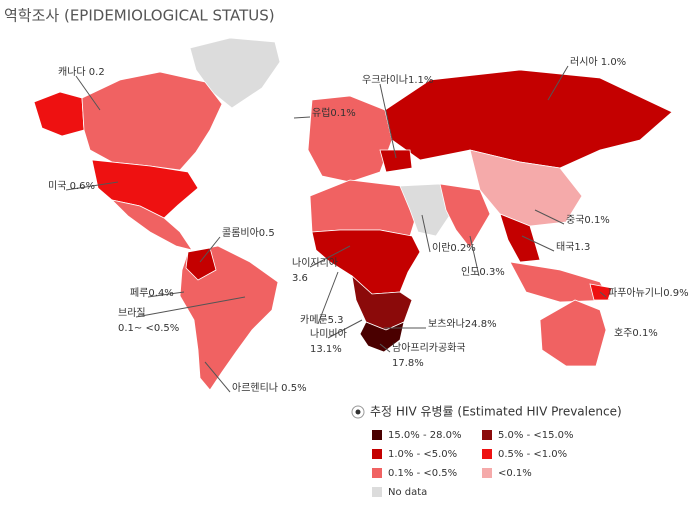 The width and height of the screenshot is (697, 505). Describe the element at coordinates (429, 348) in the screenshot. I see `country-label: 남아프리카공화국` at that location.